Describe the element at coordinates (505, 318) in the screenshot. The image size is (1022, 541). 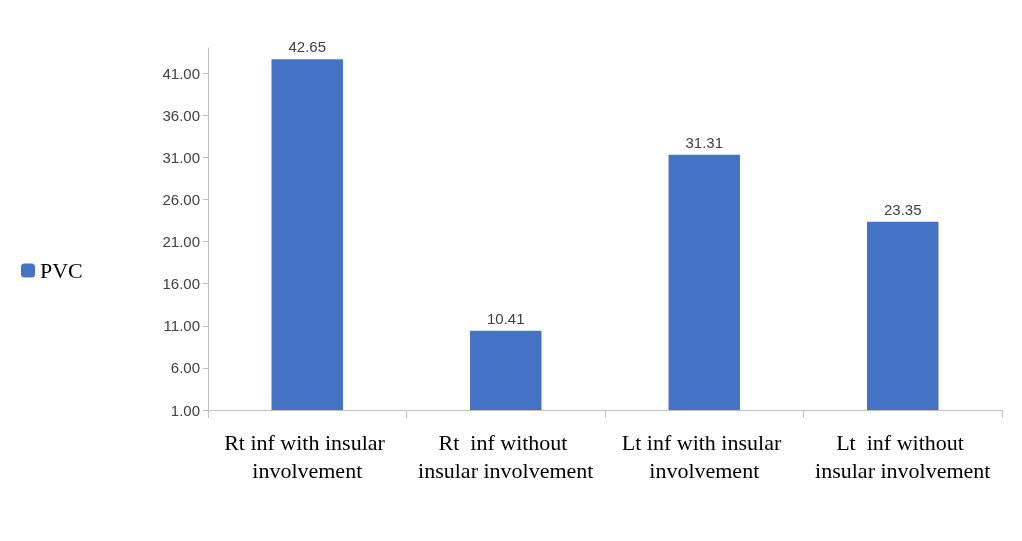
I see `data-label: 10.41` at that location.